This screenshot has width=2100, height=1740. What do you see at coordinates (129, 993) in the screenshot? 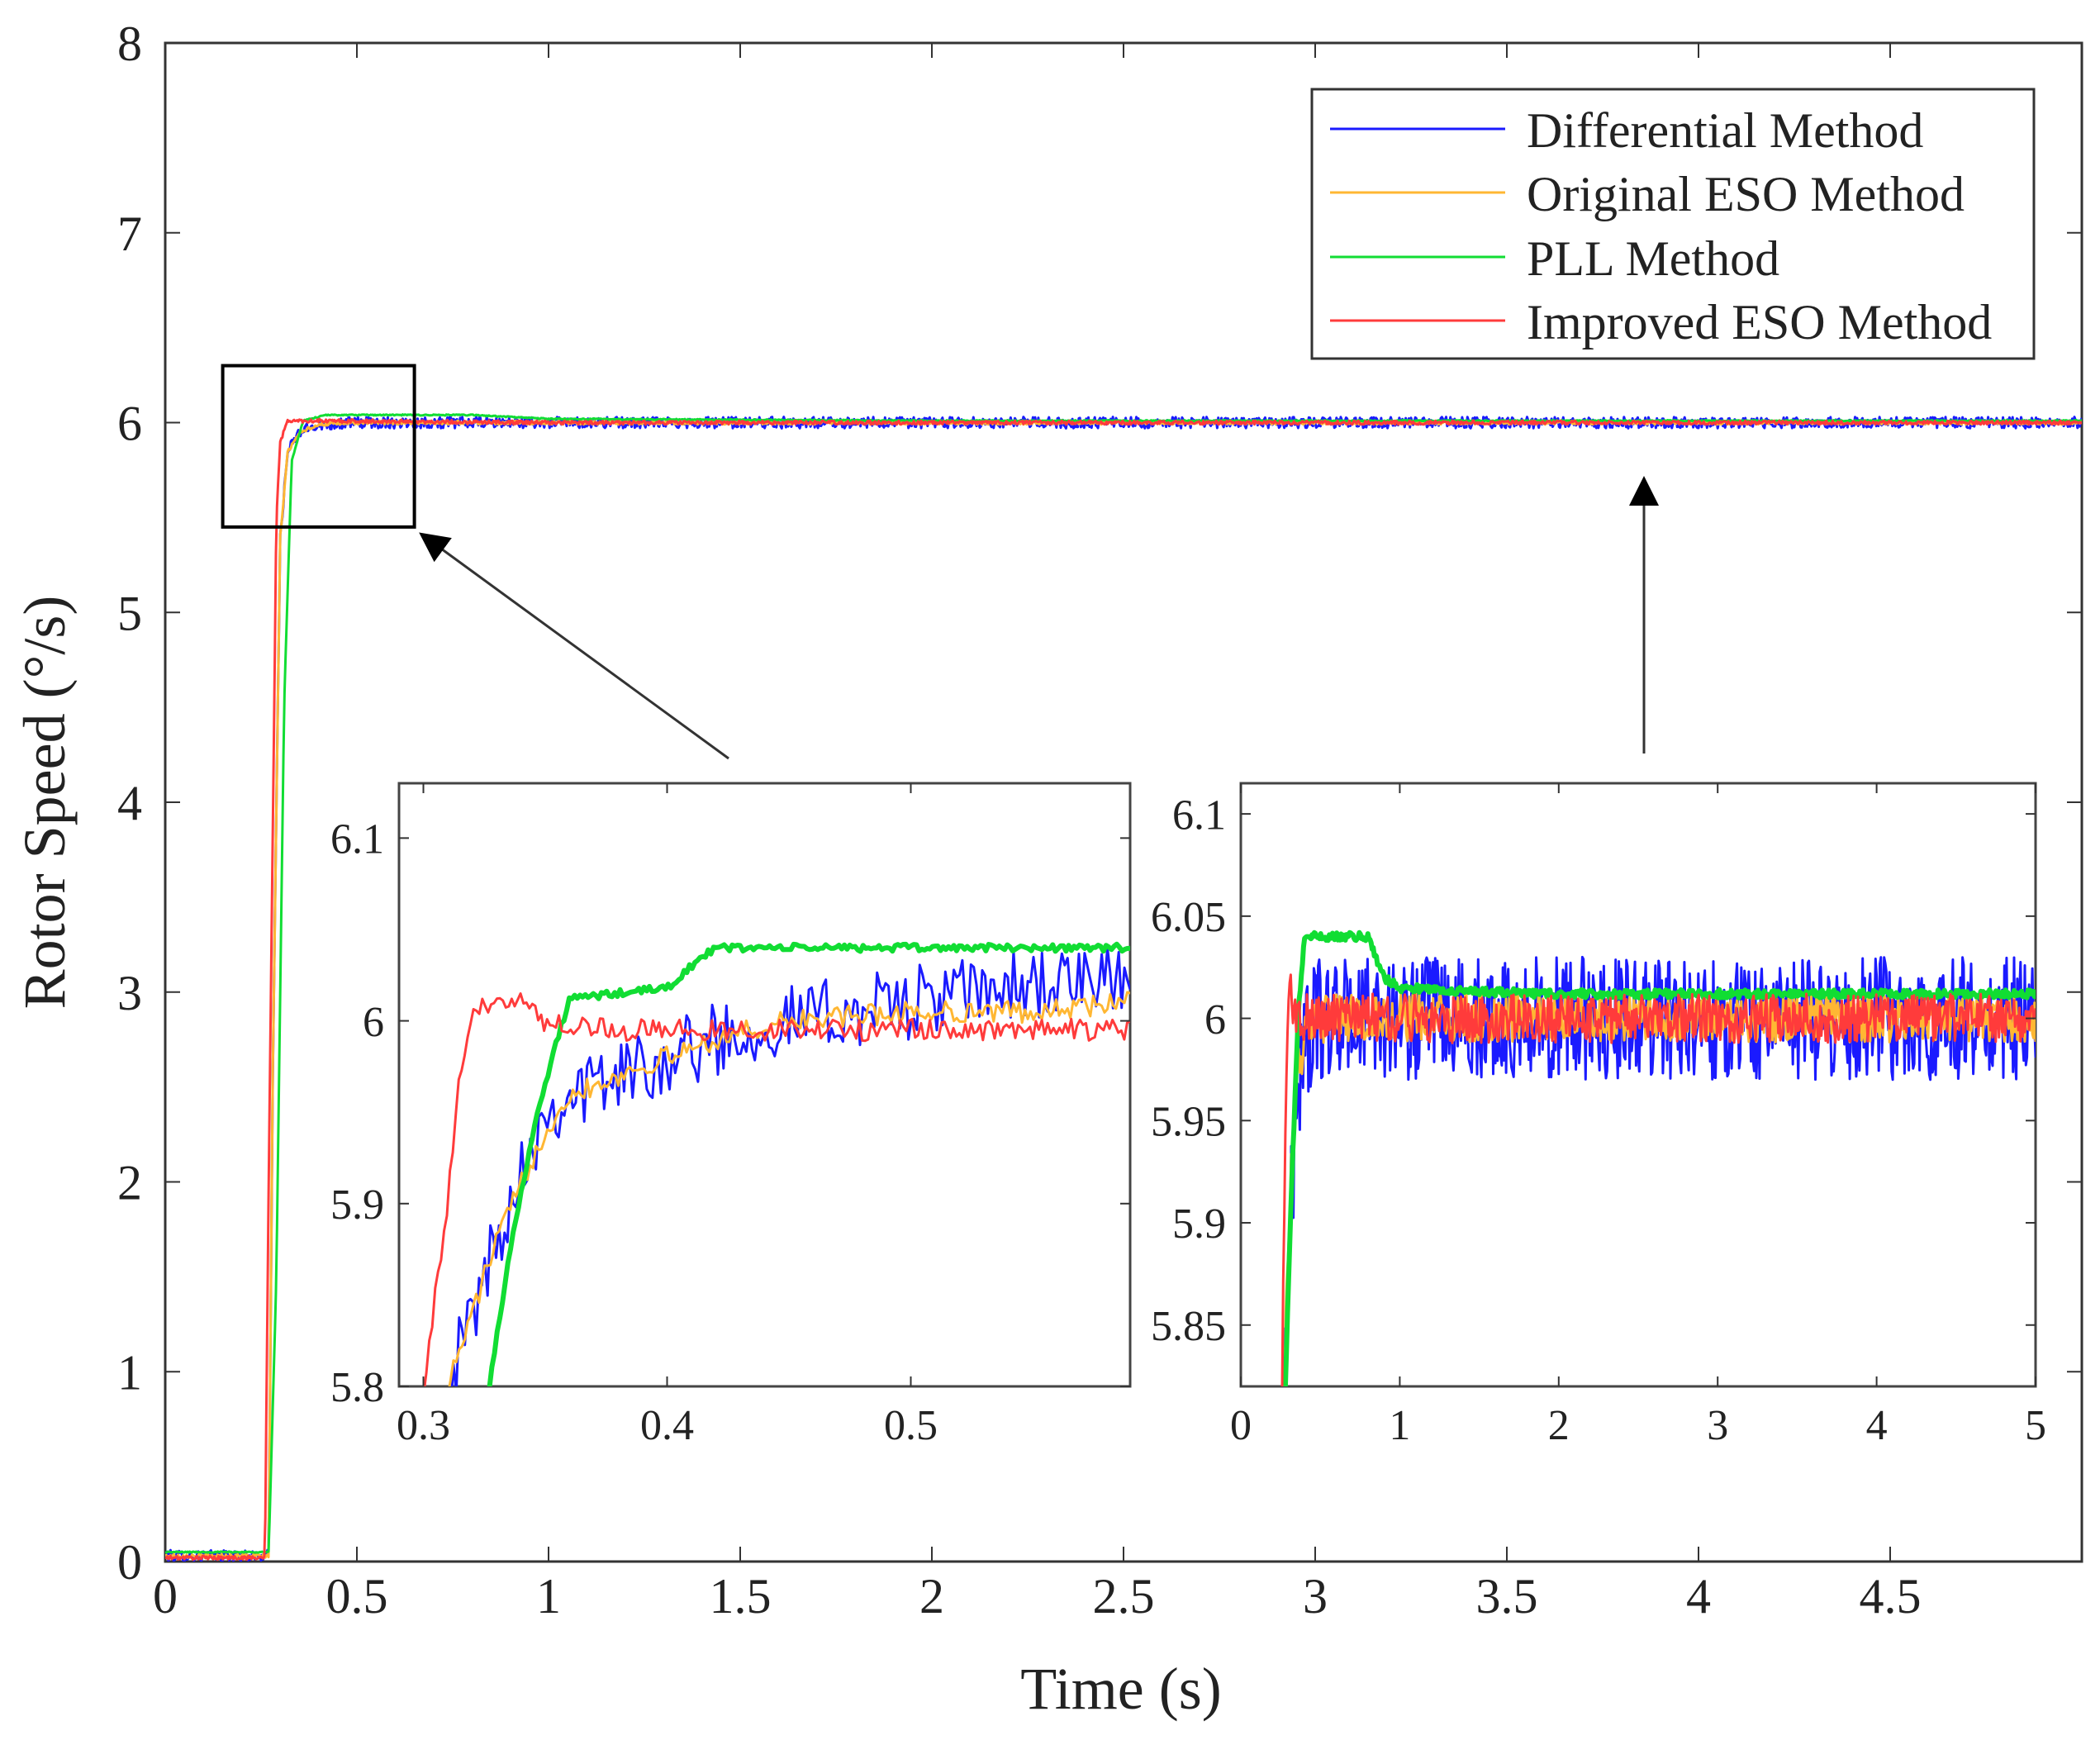
I see `main-y-tick-label: 3` at bounding box center [129, 993].